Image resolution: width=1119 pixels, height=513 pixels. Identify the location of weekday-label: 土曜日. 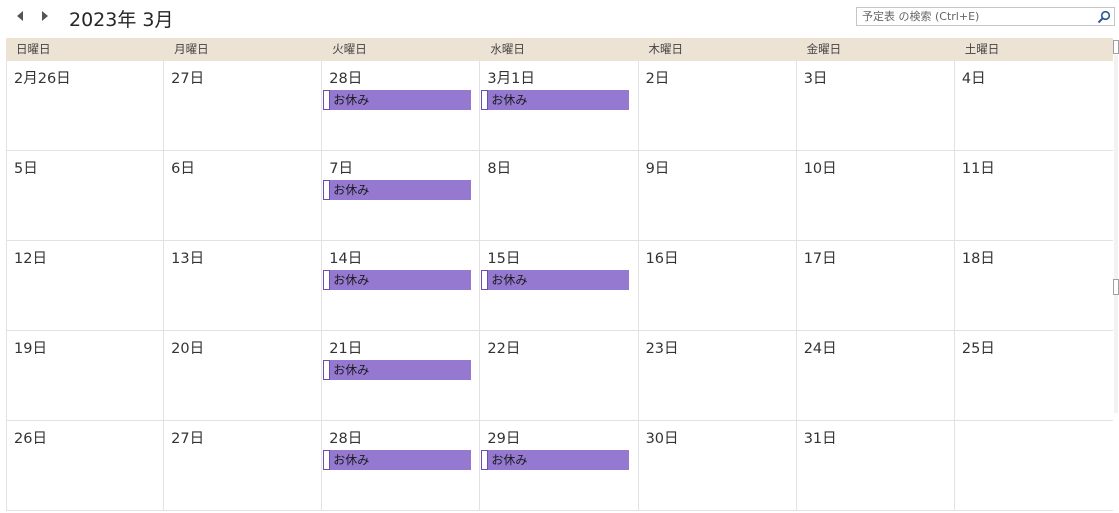
(982, 49).